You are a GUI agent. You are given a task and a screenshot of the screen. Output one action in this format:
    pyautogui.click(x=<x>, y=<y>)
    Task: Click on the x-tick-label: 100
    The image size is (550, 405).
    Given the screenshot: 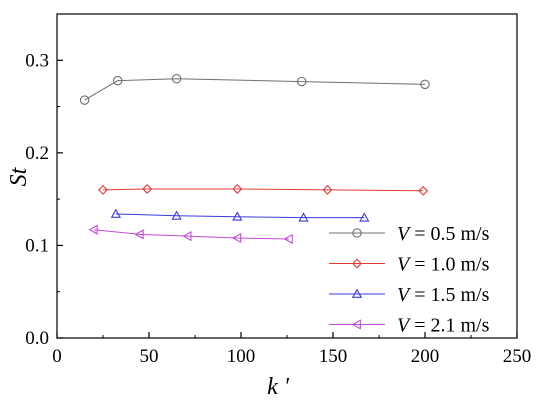 What is the action you would take?
    pyautogui.click(x=241, y=356)
    